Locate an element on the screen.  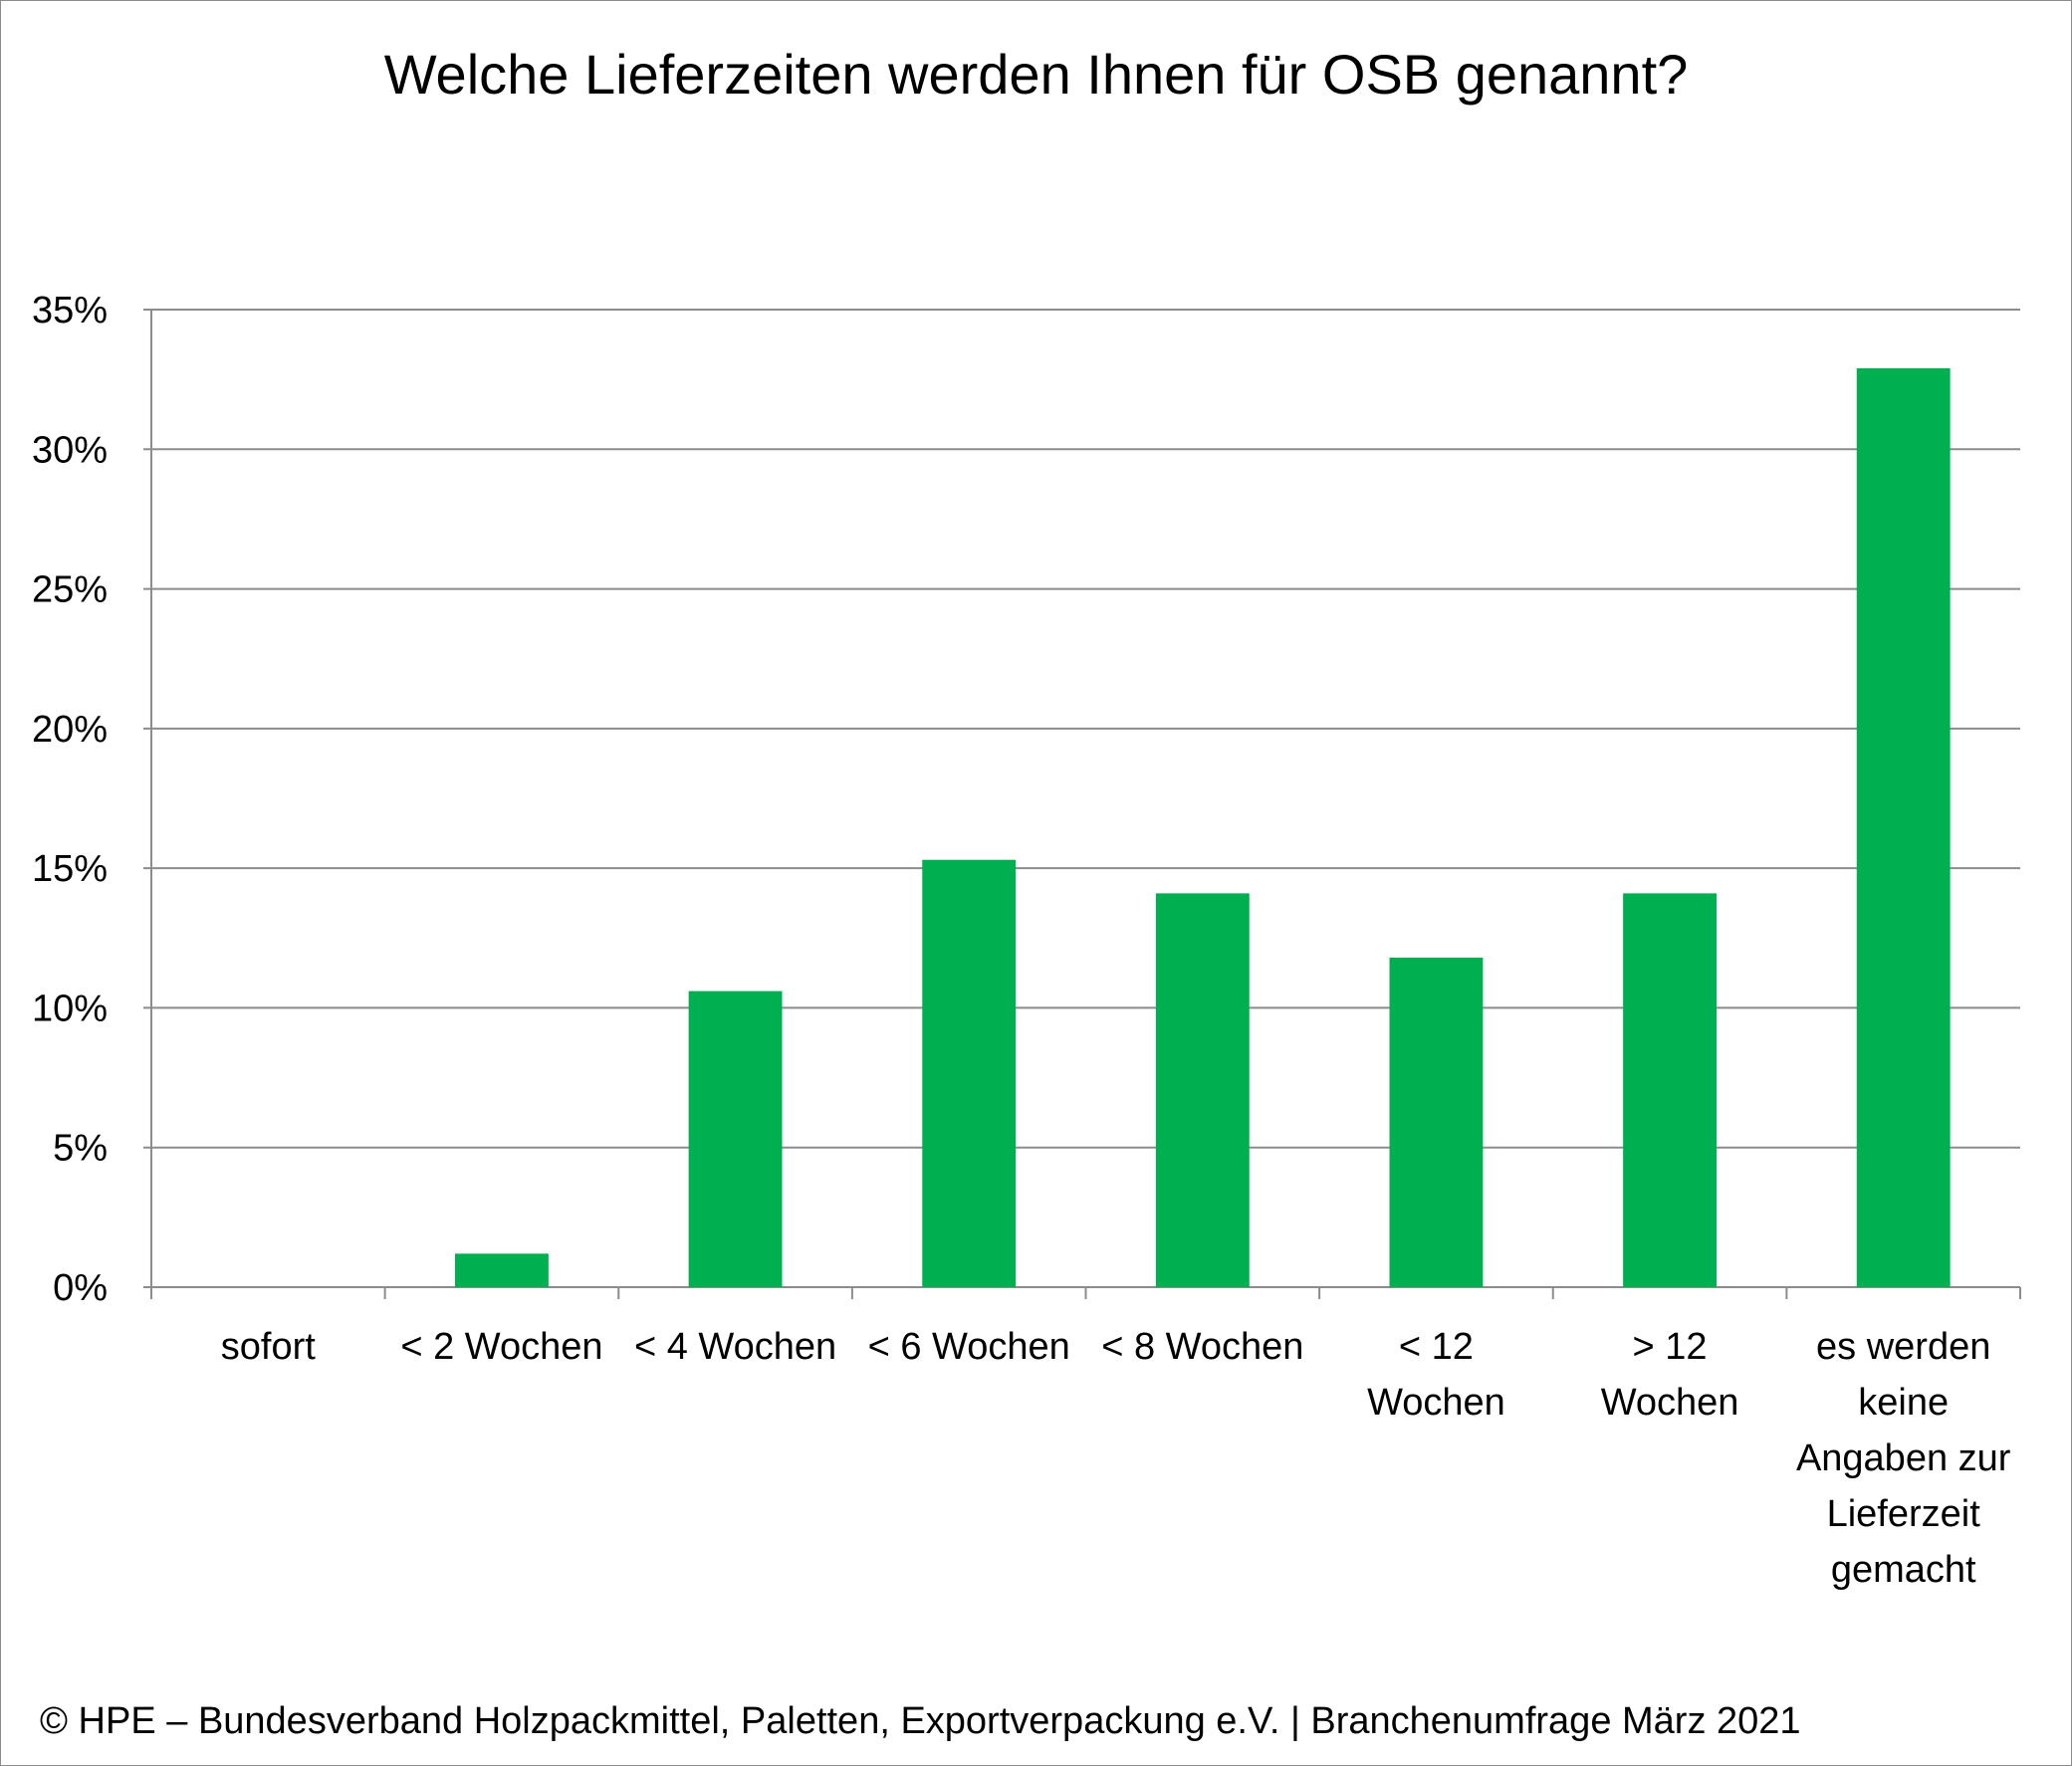
y-tick-label-25: 25% is located at coordinates (70, 590).